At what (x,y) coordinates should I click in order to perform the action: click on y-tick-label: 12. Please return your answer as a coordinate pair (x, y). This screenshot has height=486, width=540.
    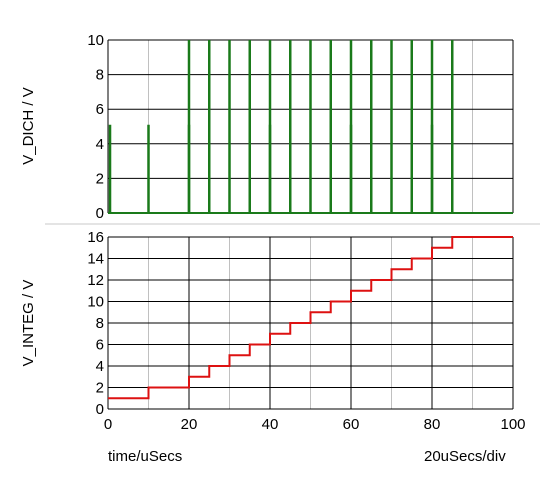
    Looking at the image, I should click on (95, 280).